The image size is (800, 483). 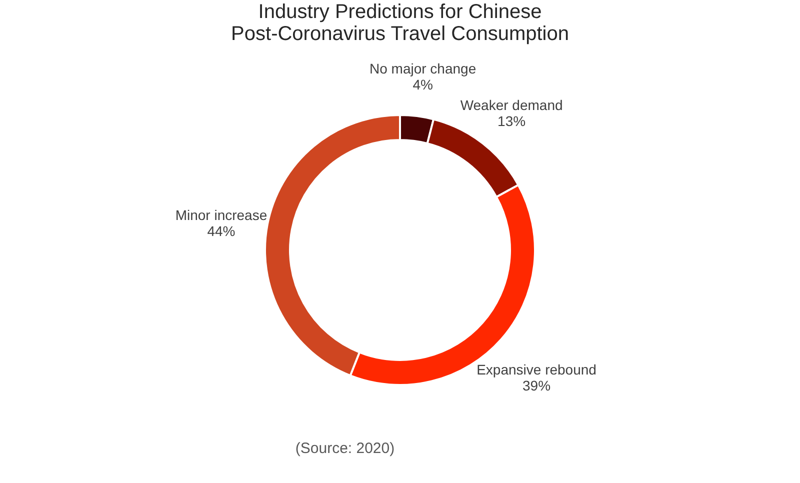 What do you see at coordinates (536, 369) in the screenshot?
I see `slice-label: Expansive rebound` at bounding box center [536, 369].